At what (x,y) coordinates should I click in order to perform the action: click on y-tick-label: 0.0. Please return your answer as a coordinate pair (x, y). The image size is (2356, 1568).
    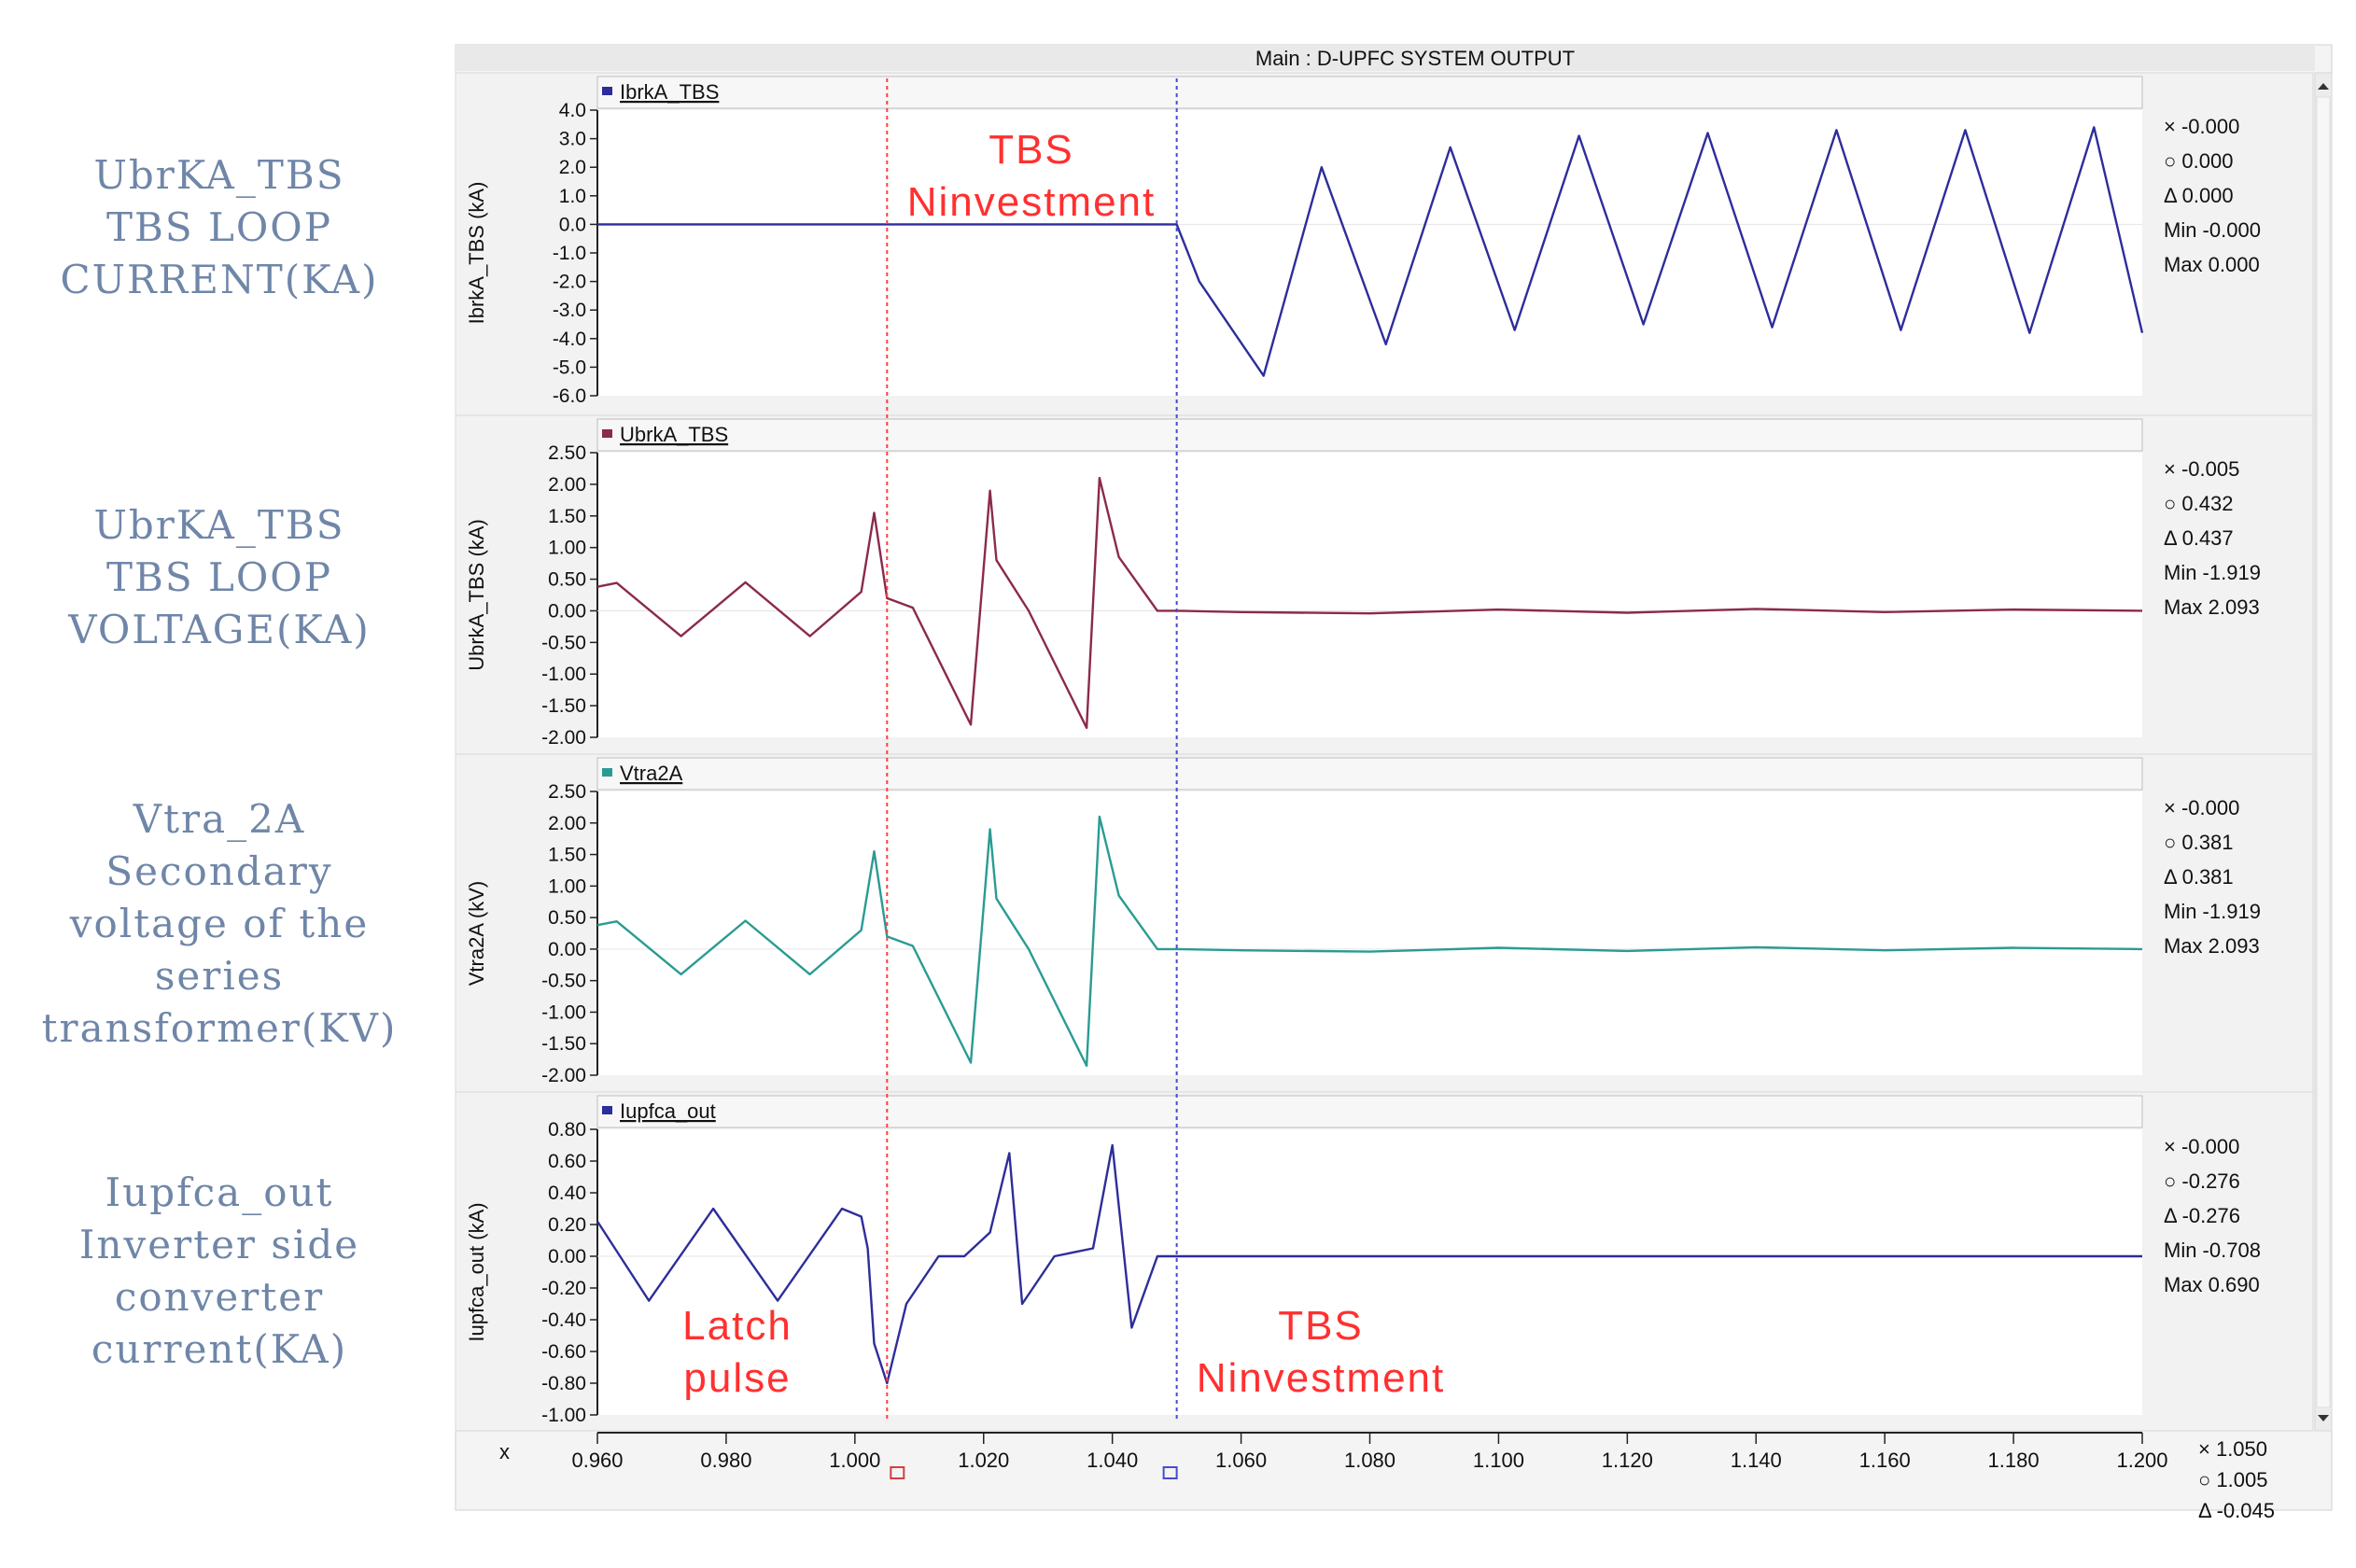
    Looking at the image, I should click on (572, 224).